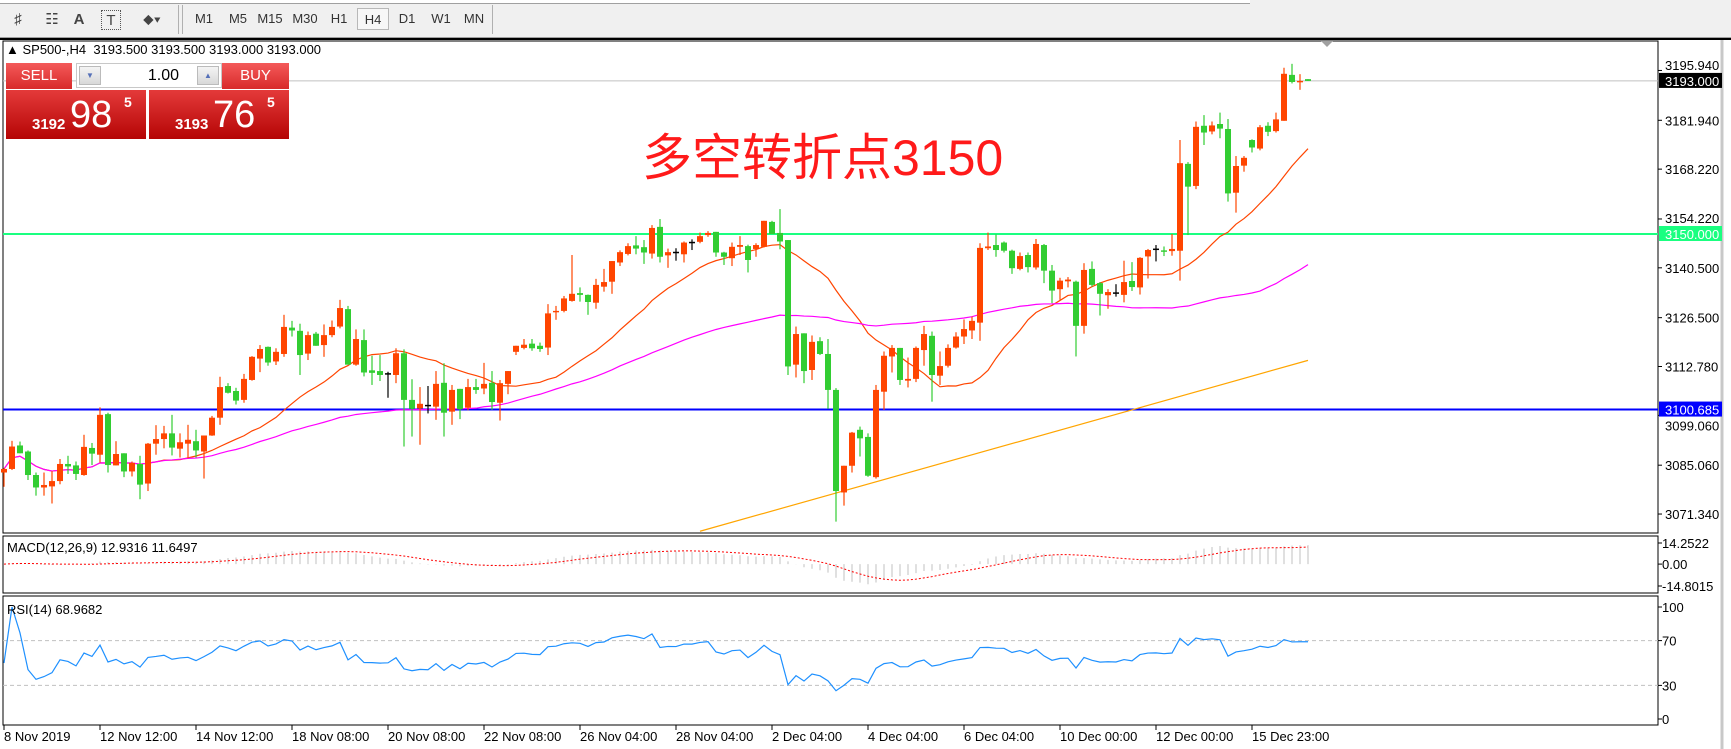  Describe the element at coordinates (238, 18) in the screenshot. I see `timeframe-m5: M5` at that location.